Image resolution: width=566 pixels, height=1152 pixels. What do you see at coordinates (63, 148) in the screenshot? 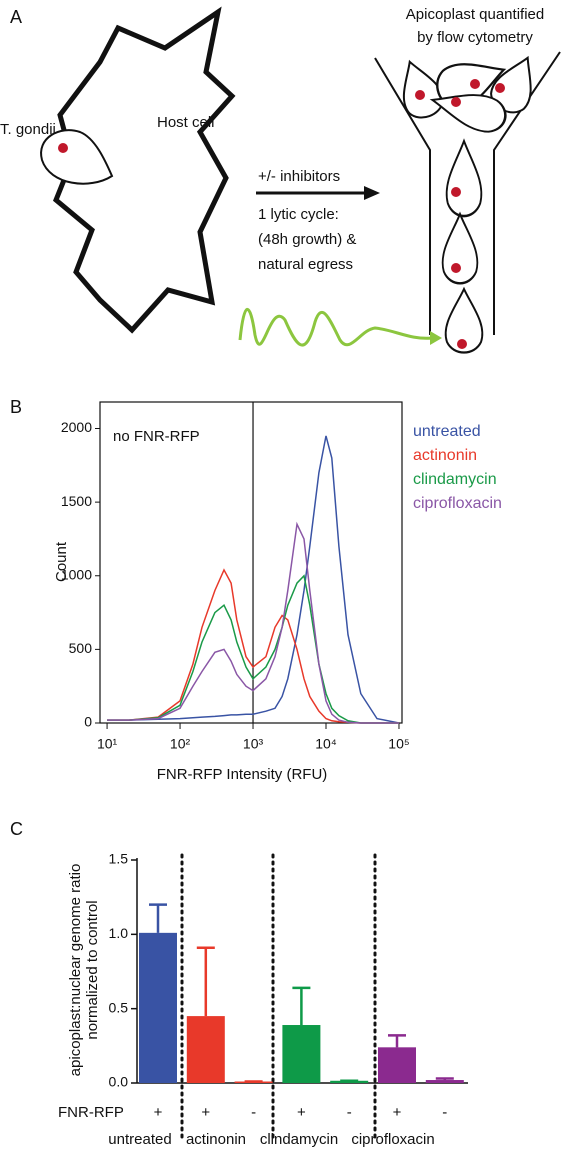
I see `apicoplast` at bounding box center [63, 148].